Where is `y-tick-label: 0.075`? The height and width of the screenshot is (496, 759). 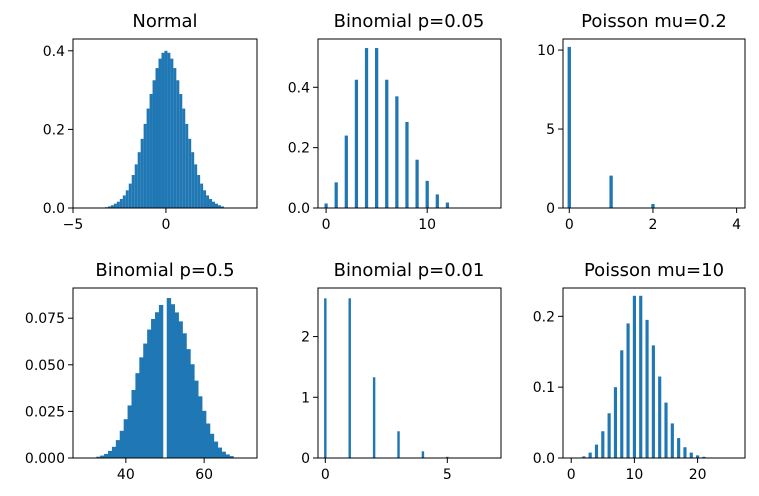 y-tick-label: 0.075 is located at coordinates (45, 319).